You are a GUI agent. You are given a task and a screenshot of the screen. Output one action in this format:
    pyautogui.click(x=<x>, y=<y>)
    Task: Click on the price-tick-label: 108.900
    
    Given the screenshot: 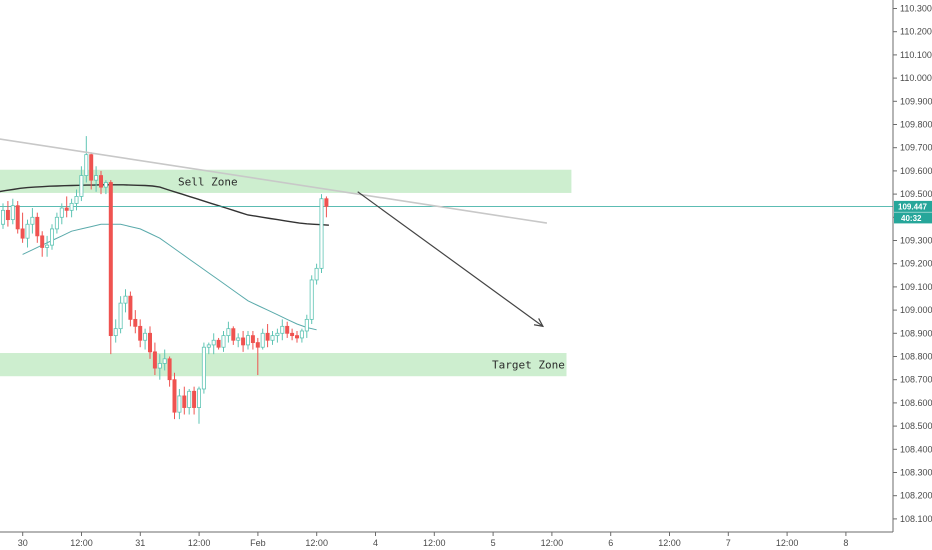 What is the action you would take?
    pyautogui.click(x=916, y=333)
    